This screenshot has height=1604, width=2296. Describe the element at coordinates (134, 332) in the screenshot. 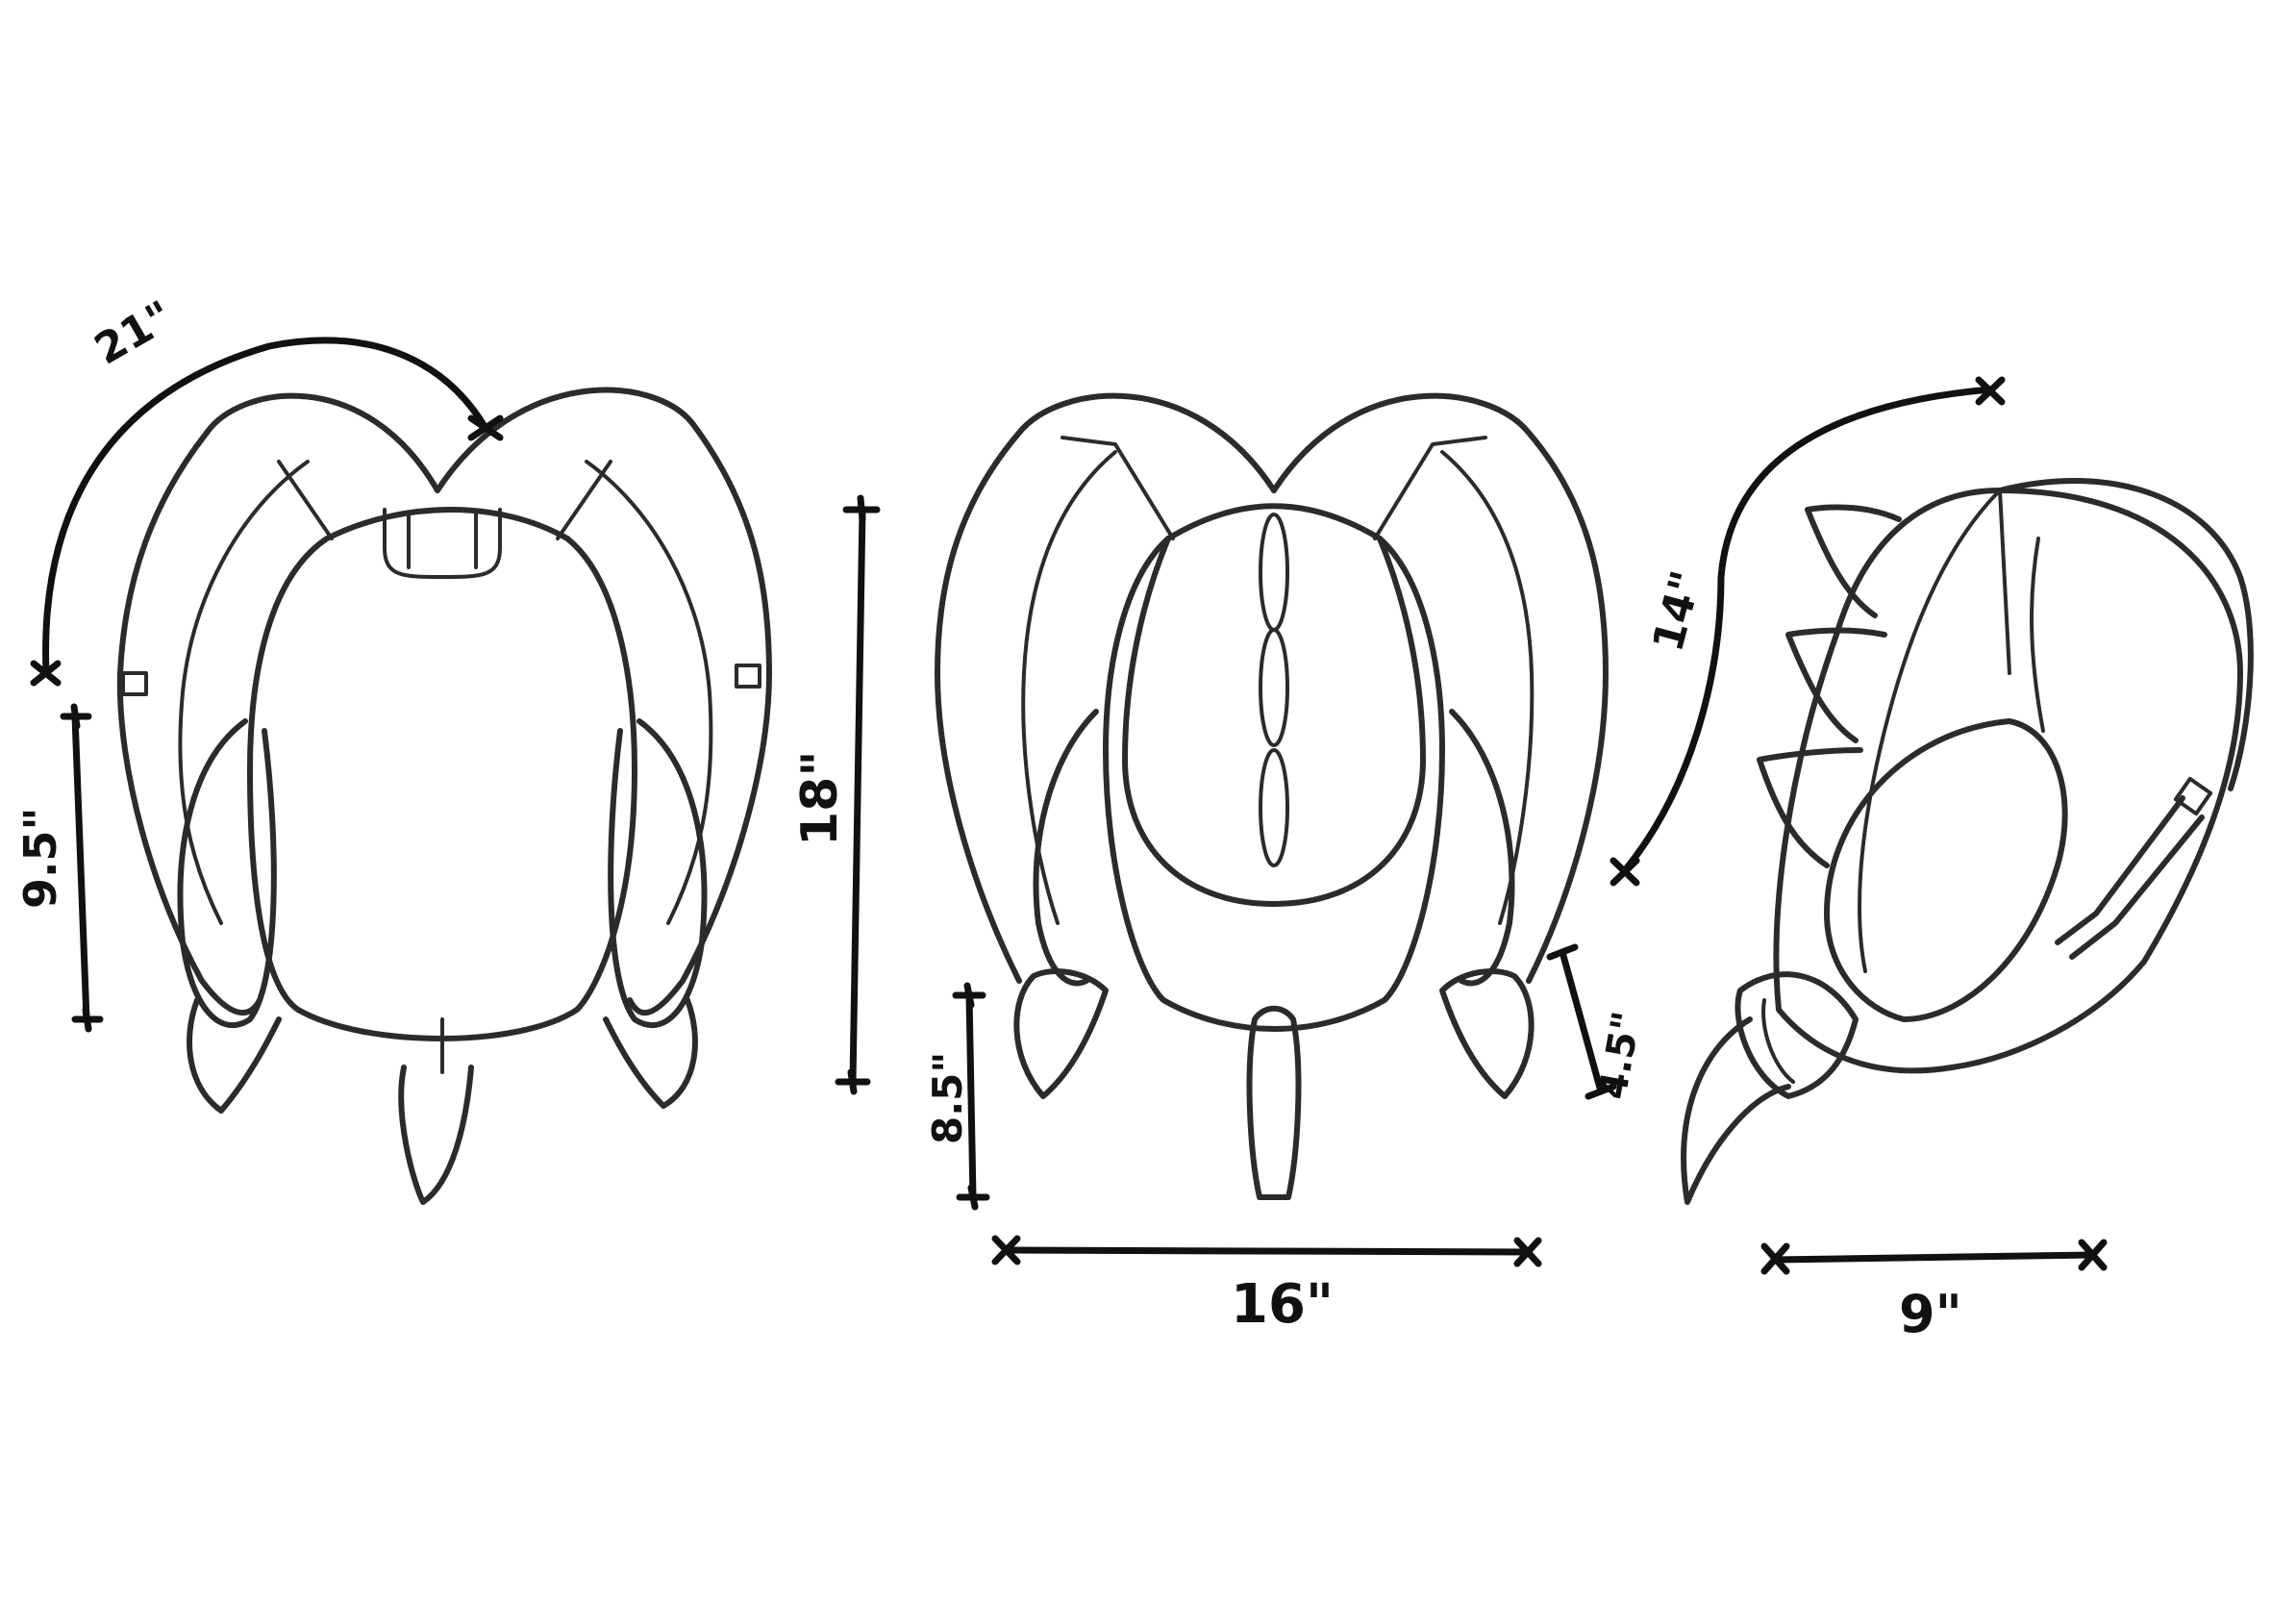

I see `dim-strap-length-label: 21"` at that location.